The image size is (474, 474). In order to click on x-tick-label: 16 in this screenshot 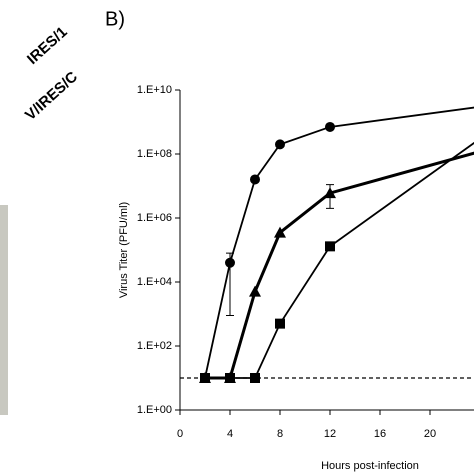, I will do `click(380, 434)`.